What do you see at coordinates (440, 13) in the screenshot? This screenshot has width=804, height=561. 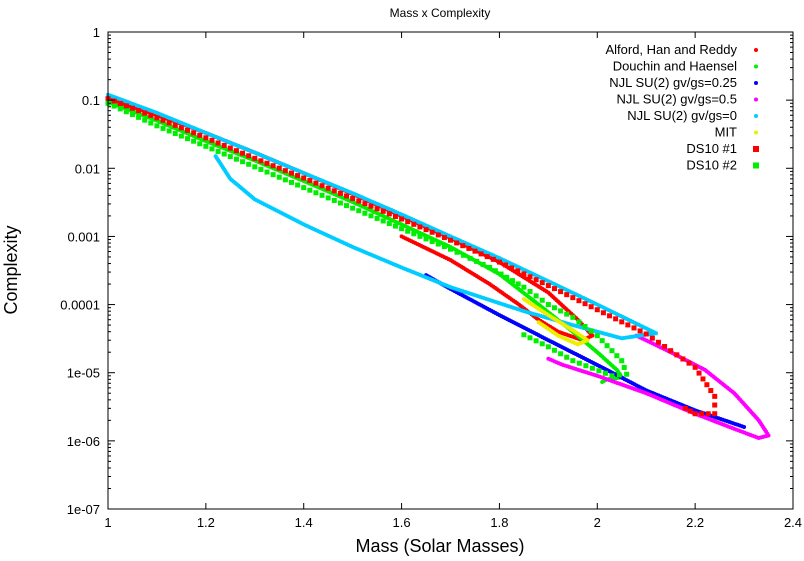 I see `chart-title: Mass x Complexity` at bounding box center [440, 13].